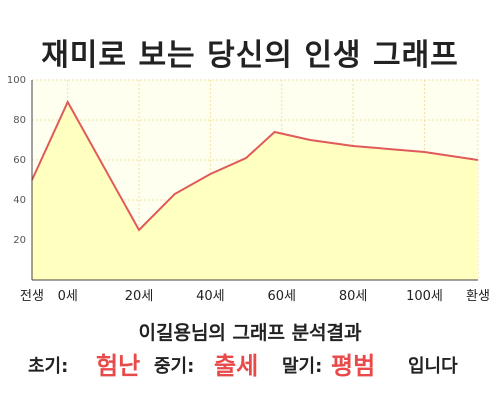 This screenshot has height=400, width=500. Describe the element at coordinates (302, 366) in the screenshot. I see `late-label: 말기:` at that location.